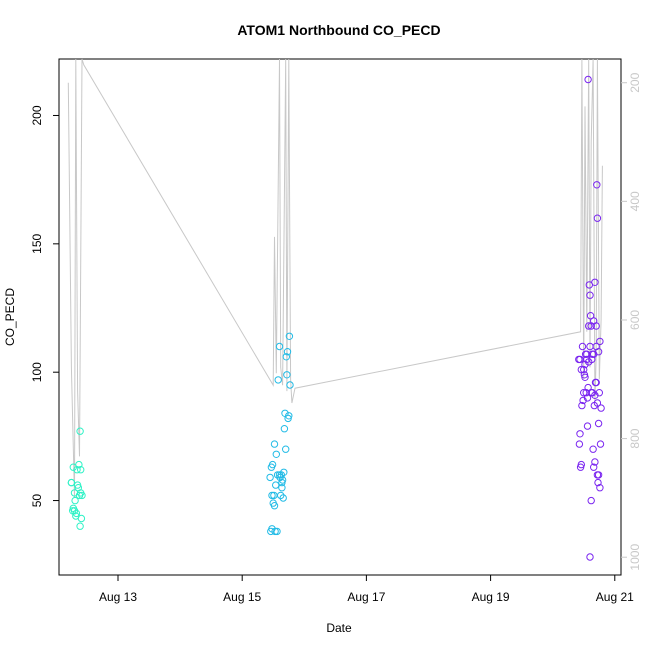 The image size is (650, 650). What do you see at coordinates (635, 320) in the screenshot?
I see `y2-tick-label: 600` at bounding box center [635, 320].